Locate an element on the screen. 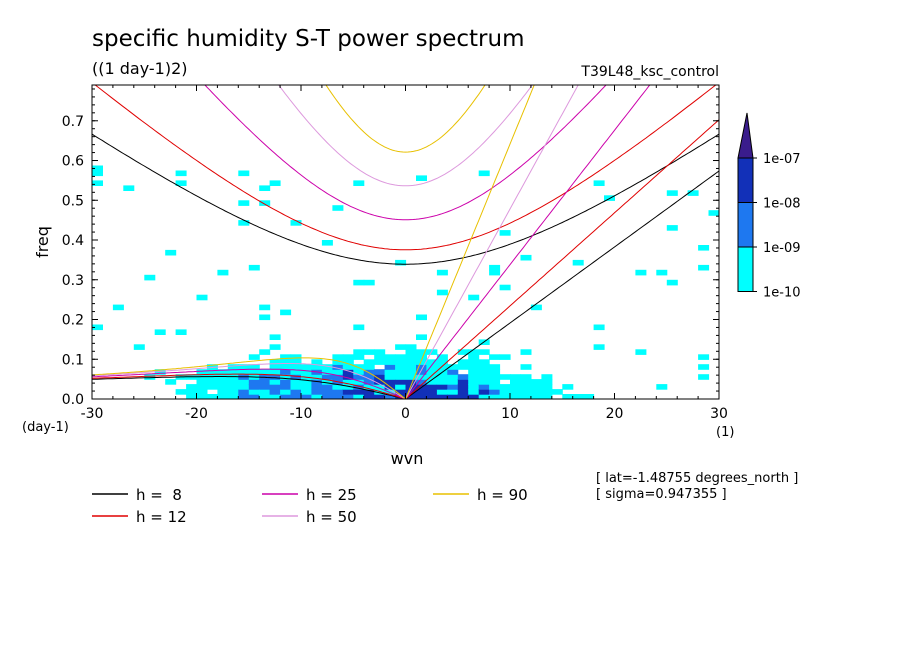  kelvin-curve-h50 is located at coordinates (492, 242).